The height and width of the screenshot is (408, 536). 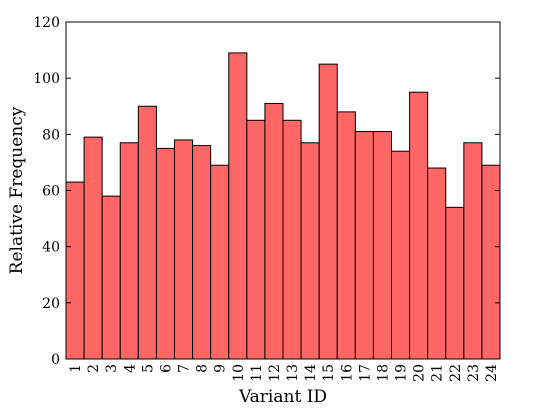 What do you see at coordinates (492, 373) in the screenshot?
I see `x-tick-label: 24` at bounding box center [492, 373].